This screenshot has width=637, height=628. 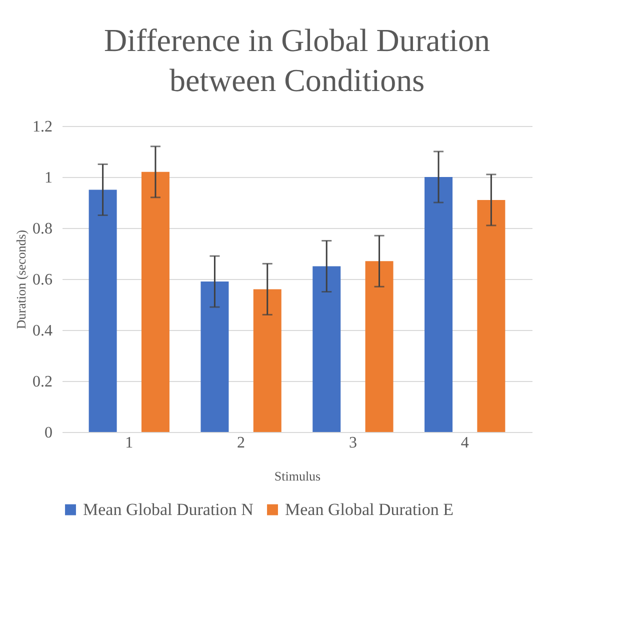 What do you see at coordinates (48, 178) in the screenshot?
I see `y-tick-label: 1` at bounding box center [48, 178].